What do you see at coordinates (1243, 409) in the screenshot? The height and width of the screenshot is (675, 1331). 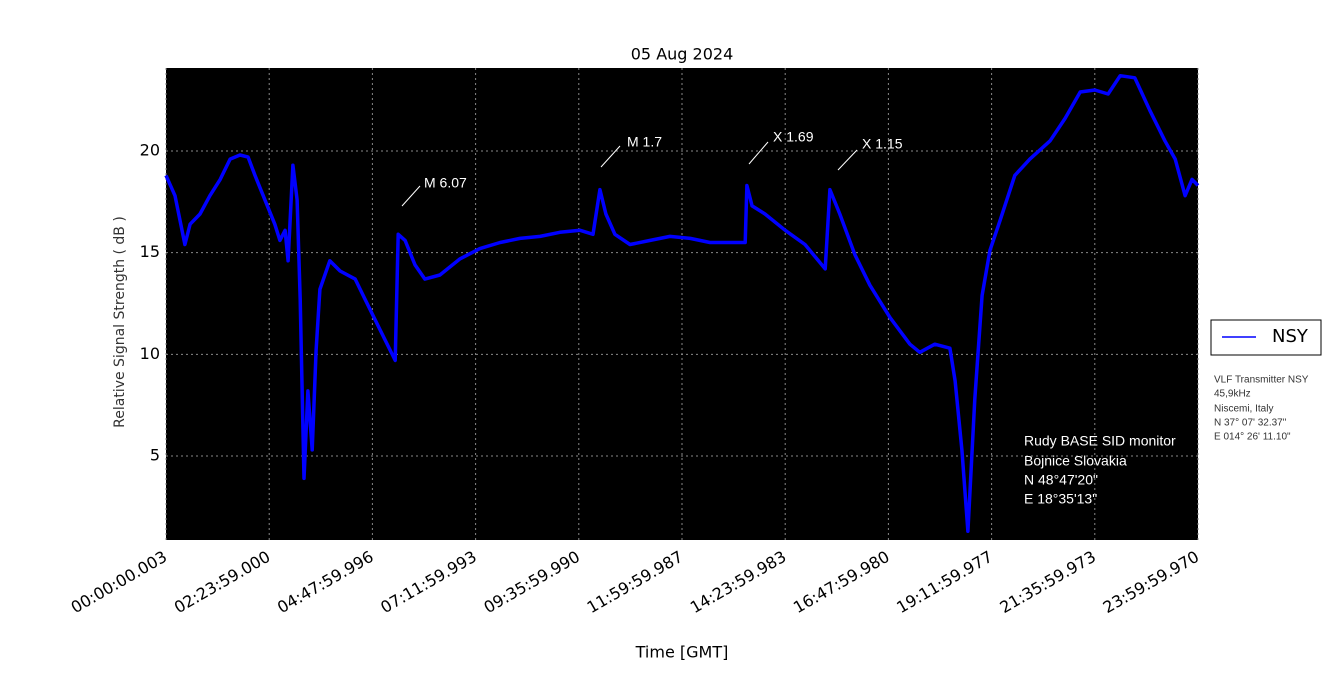 I see `transmitter-info: Niscemi, Italy` at bounding box center [1243, 409].